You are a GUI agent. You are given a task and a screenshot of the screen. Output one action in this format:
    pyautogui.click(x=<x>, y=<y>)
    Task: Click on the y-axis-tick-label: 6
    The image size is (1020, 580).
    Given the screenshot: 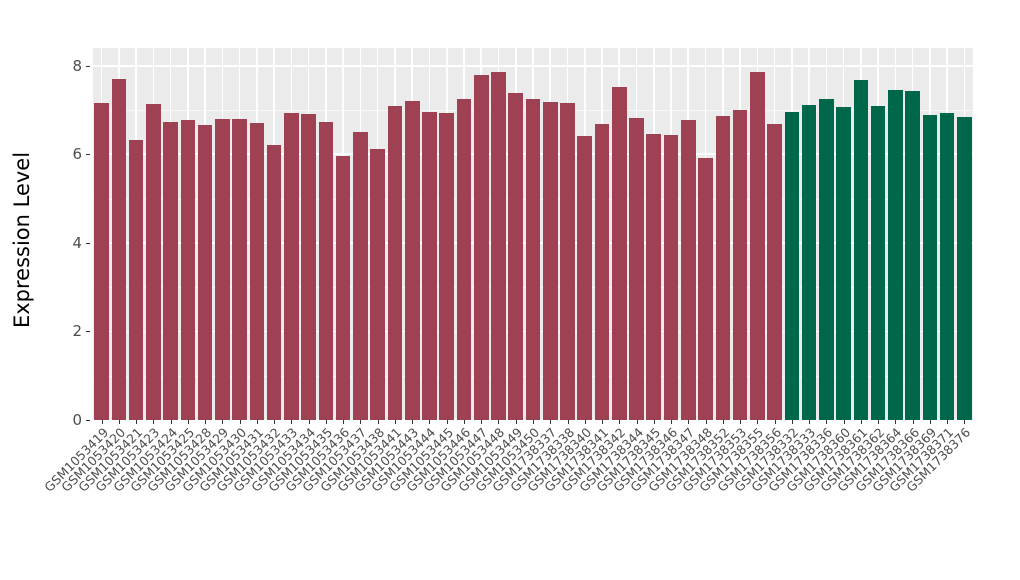 What is the action you would take?
    pyautogui.click(x=77, y=154)
    